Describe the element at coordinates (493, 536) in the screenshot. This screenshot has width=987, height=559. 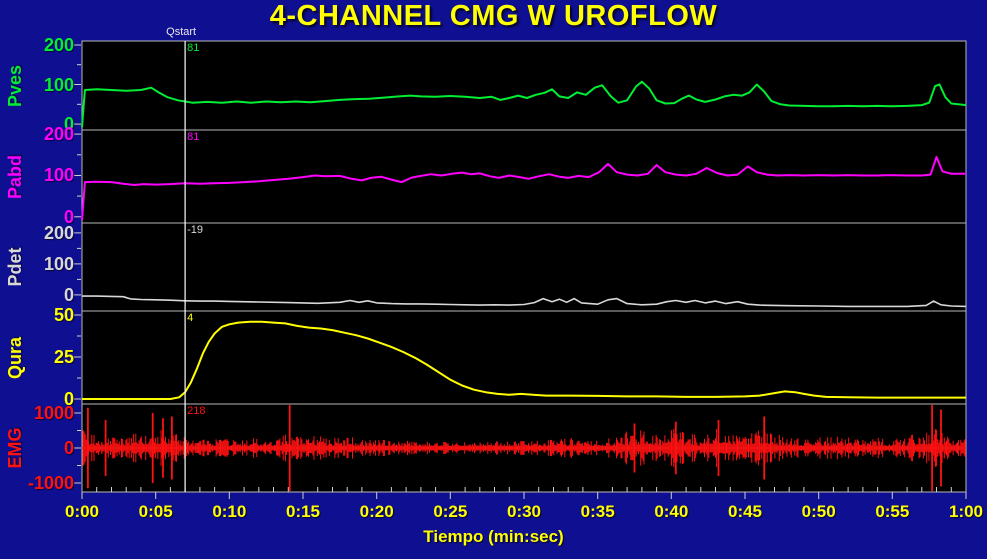
I see `x-axis-title: Tiempo (min:sec)` at that location.